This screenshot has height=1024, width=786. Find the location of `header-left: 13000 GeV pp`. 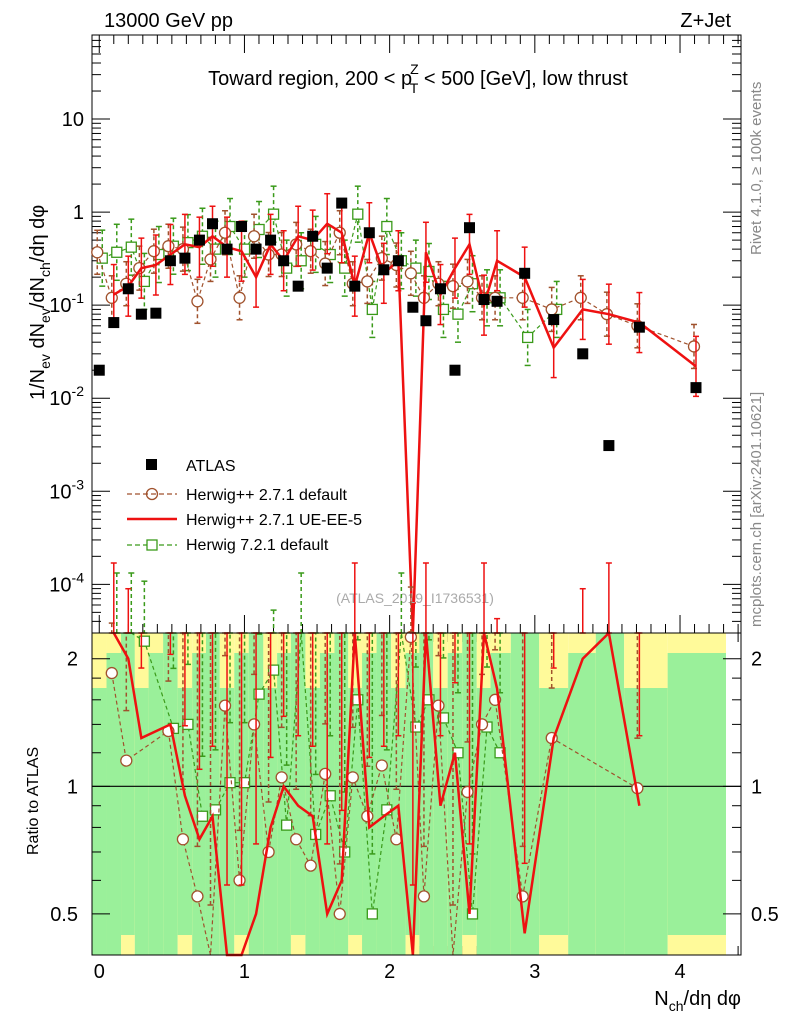

header-left: 13000 GeV pp is located at coordinates (168, 21).